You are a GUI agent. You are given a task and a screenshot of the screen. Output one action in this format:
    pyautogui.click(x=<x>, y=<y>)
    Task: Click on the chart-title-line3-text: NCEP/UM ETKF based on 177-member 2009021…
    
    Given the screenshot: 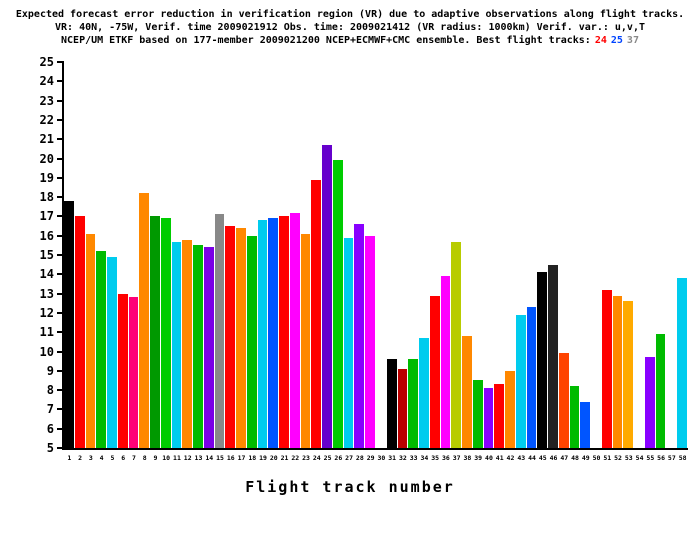 What is the action you would take?
    pyautogui.click(x=326, y=40)
    